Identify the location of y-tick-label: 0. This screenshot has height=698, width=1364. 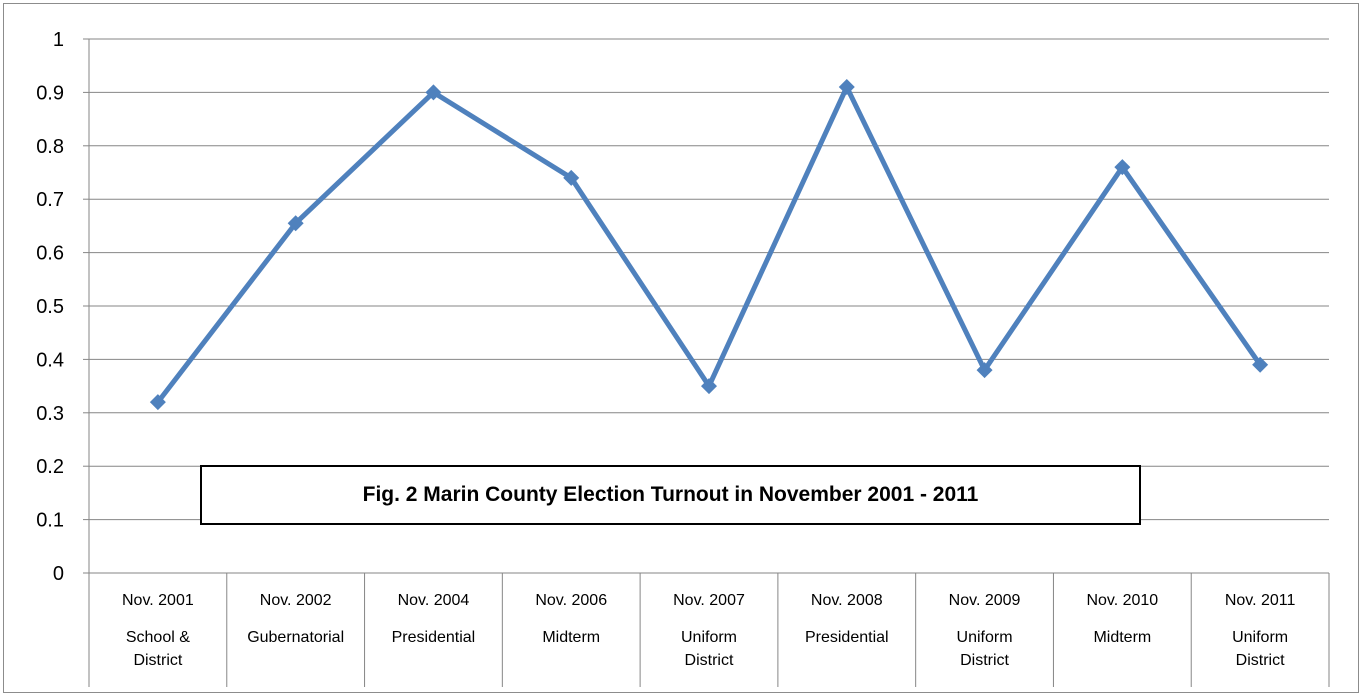
(58, 574).